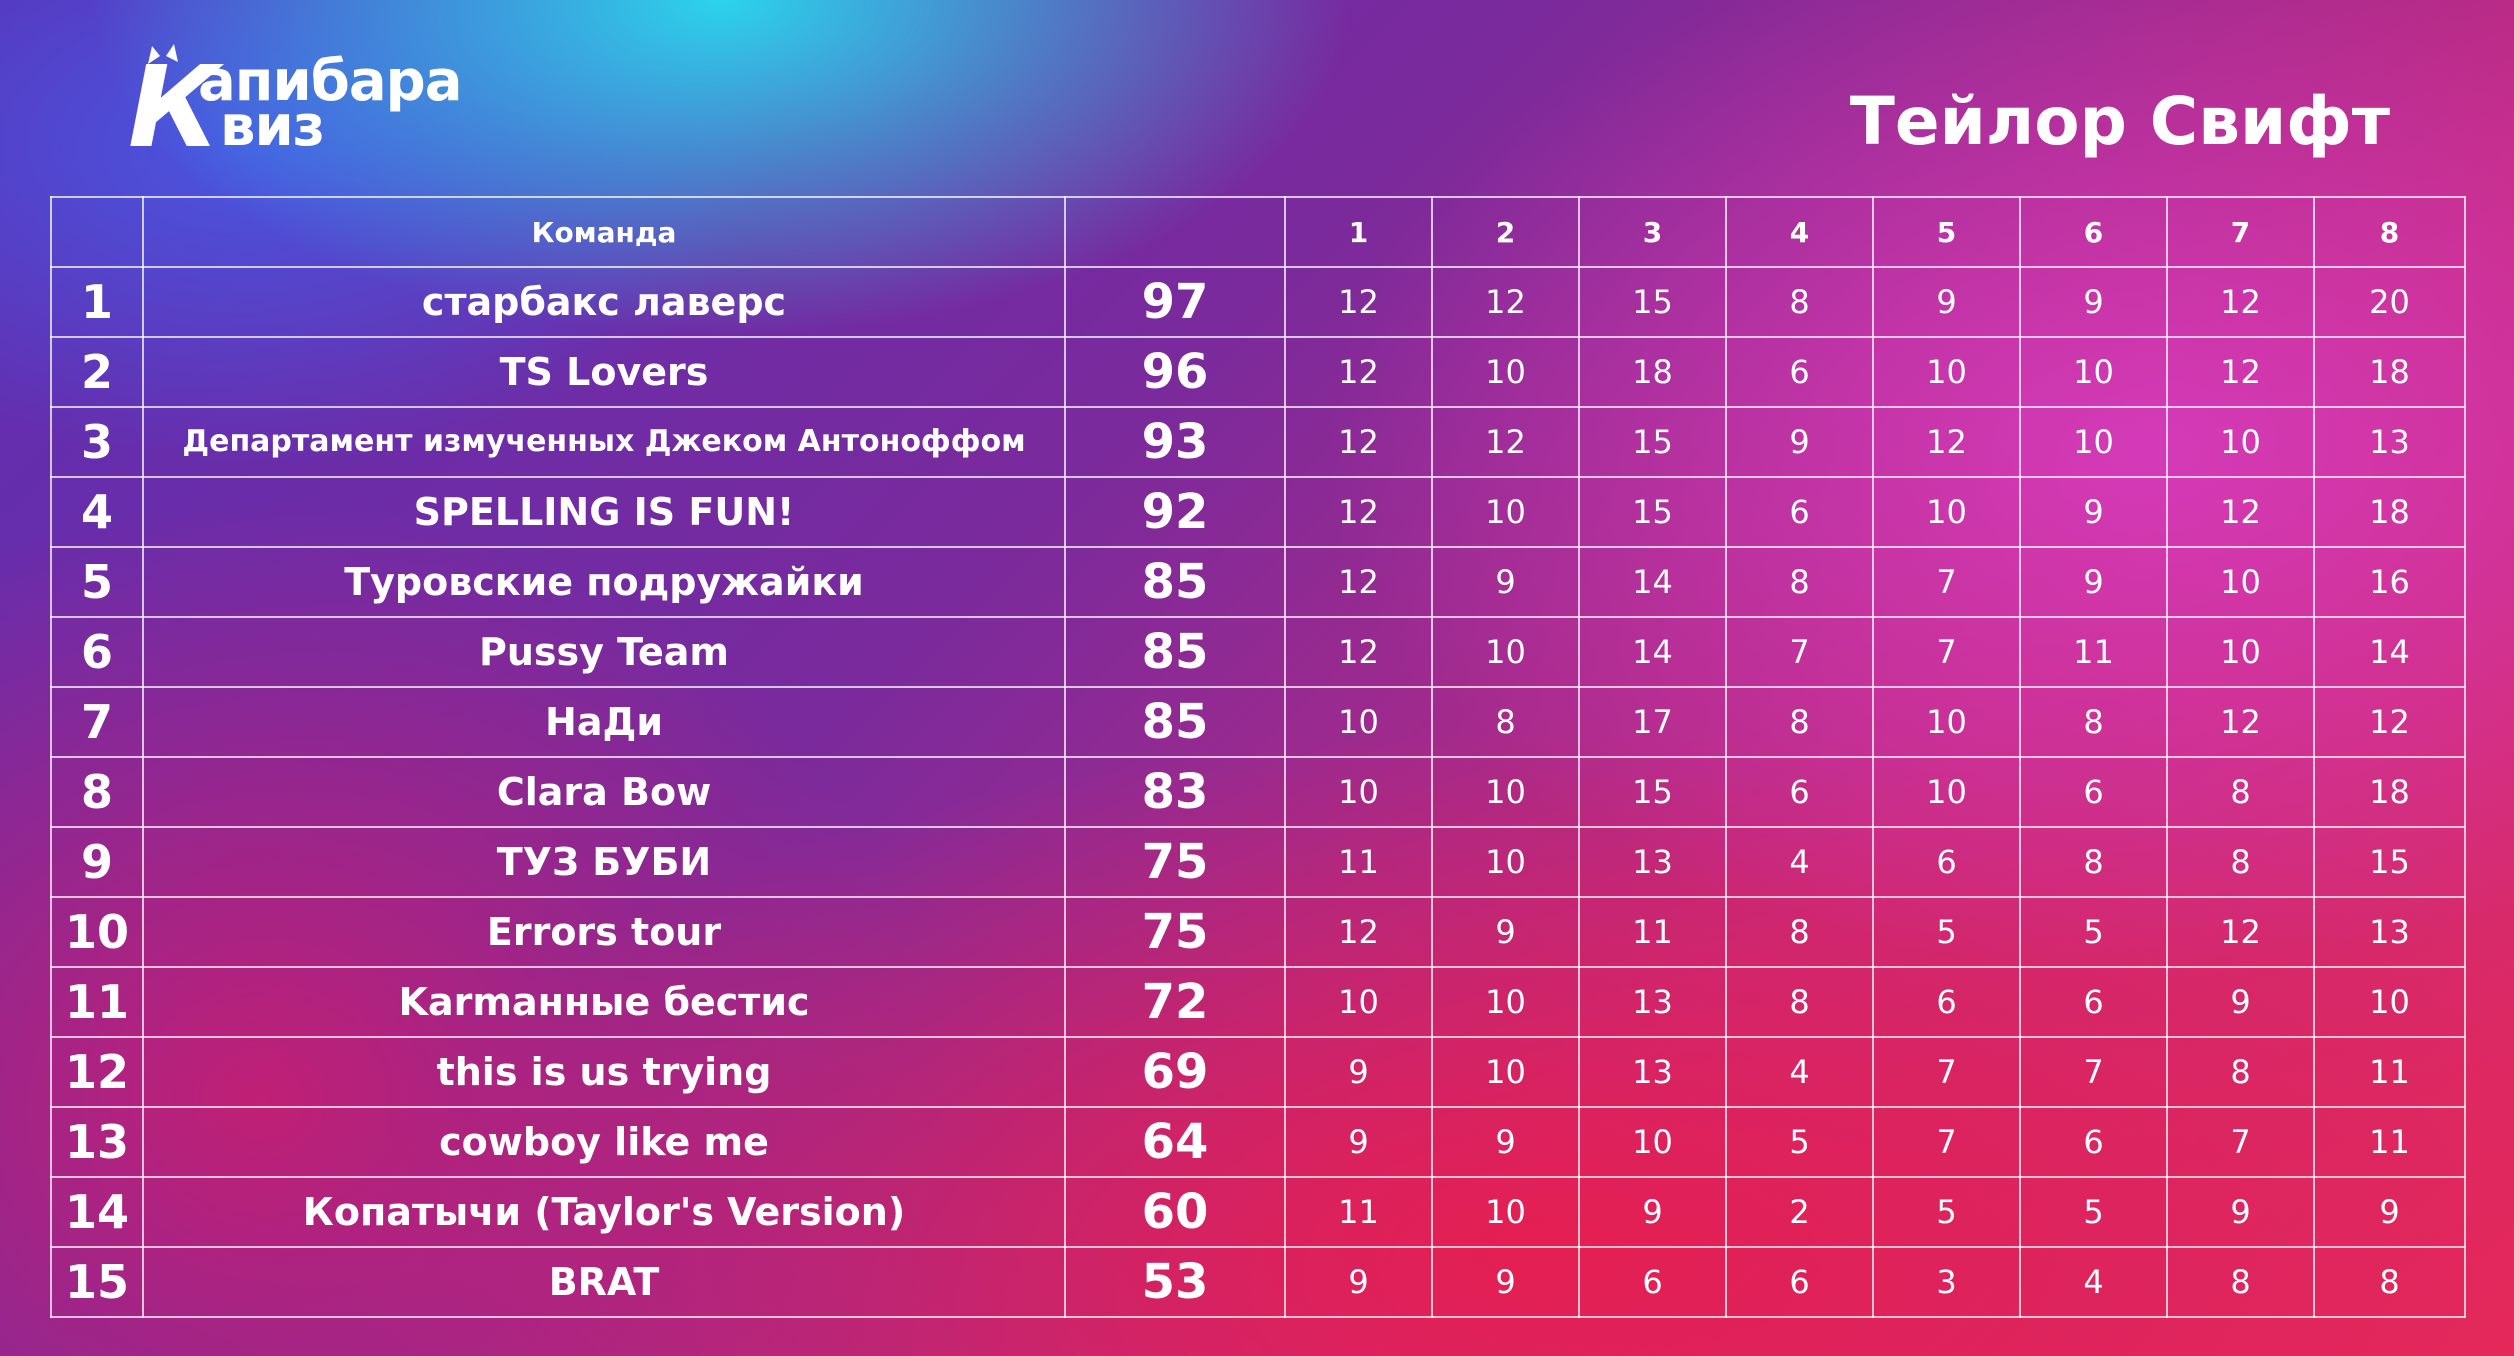  Describe the element at coordinates (1175, 1002) in the screenshot. I see `total-score-cell: 72` at that location.